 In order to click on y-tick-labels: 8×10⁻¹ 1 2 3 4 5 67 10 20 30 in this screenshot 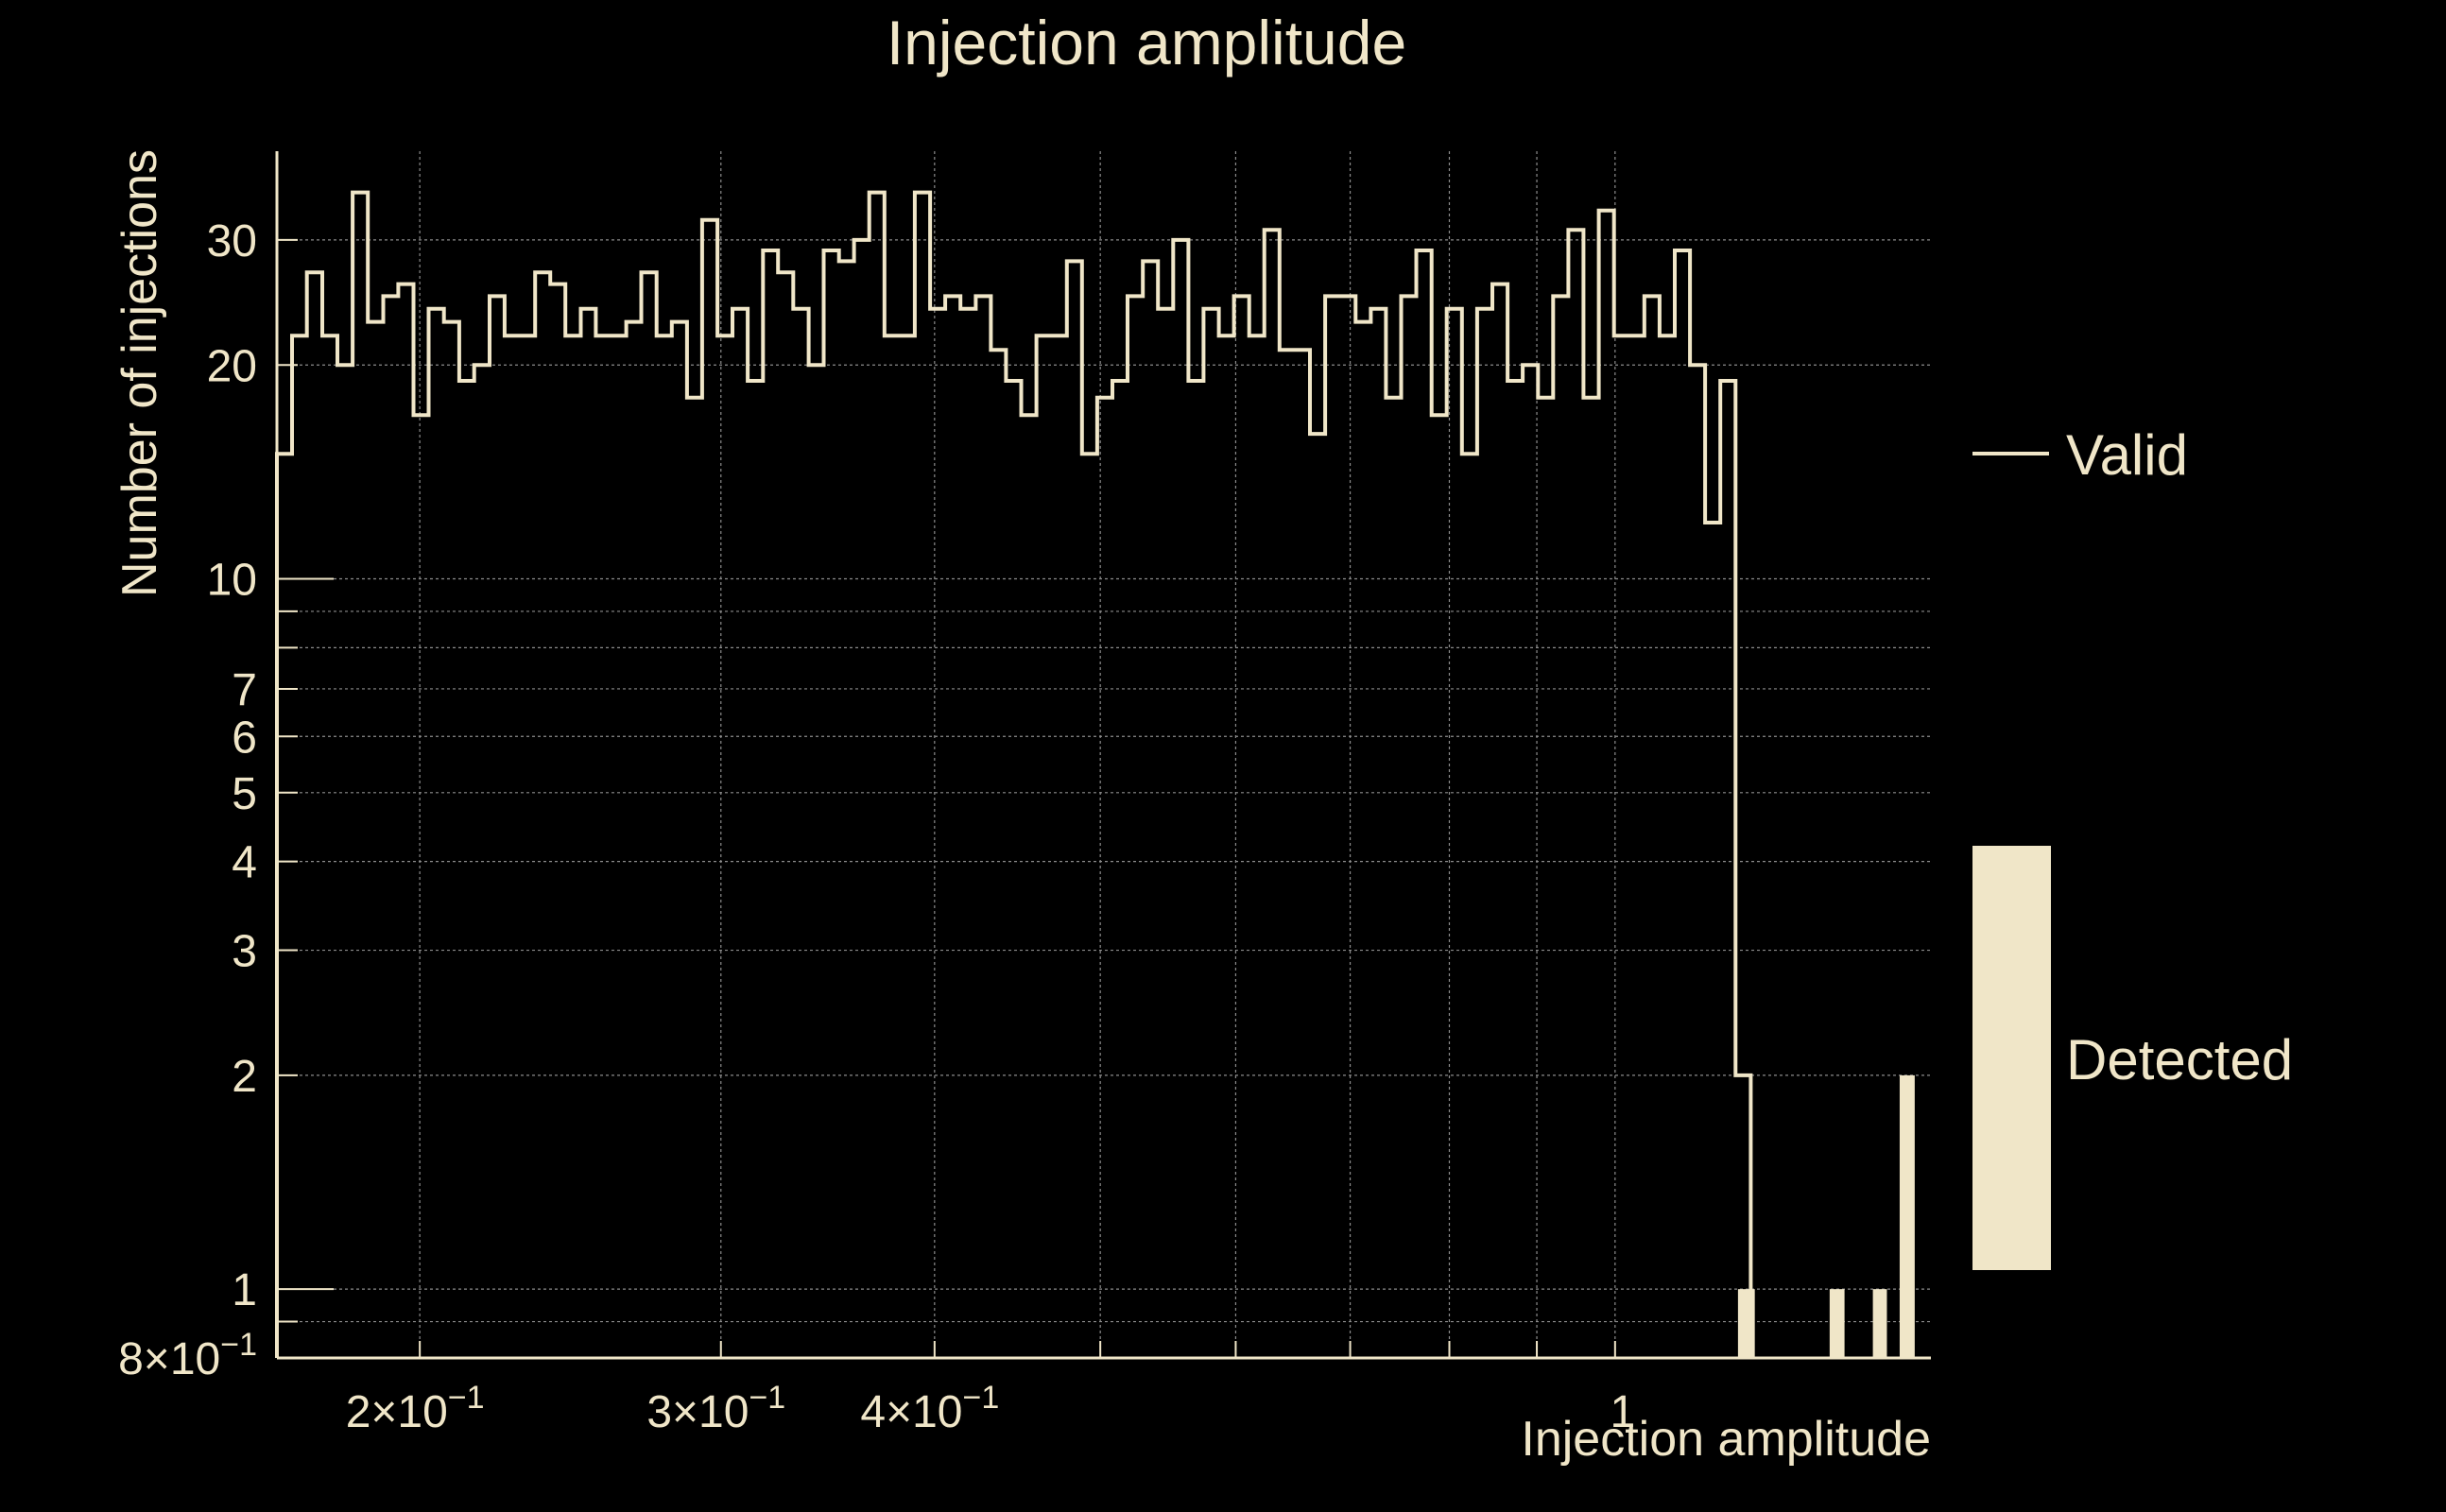, I will do `click(187, 800)`.